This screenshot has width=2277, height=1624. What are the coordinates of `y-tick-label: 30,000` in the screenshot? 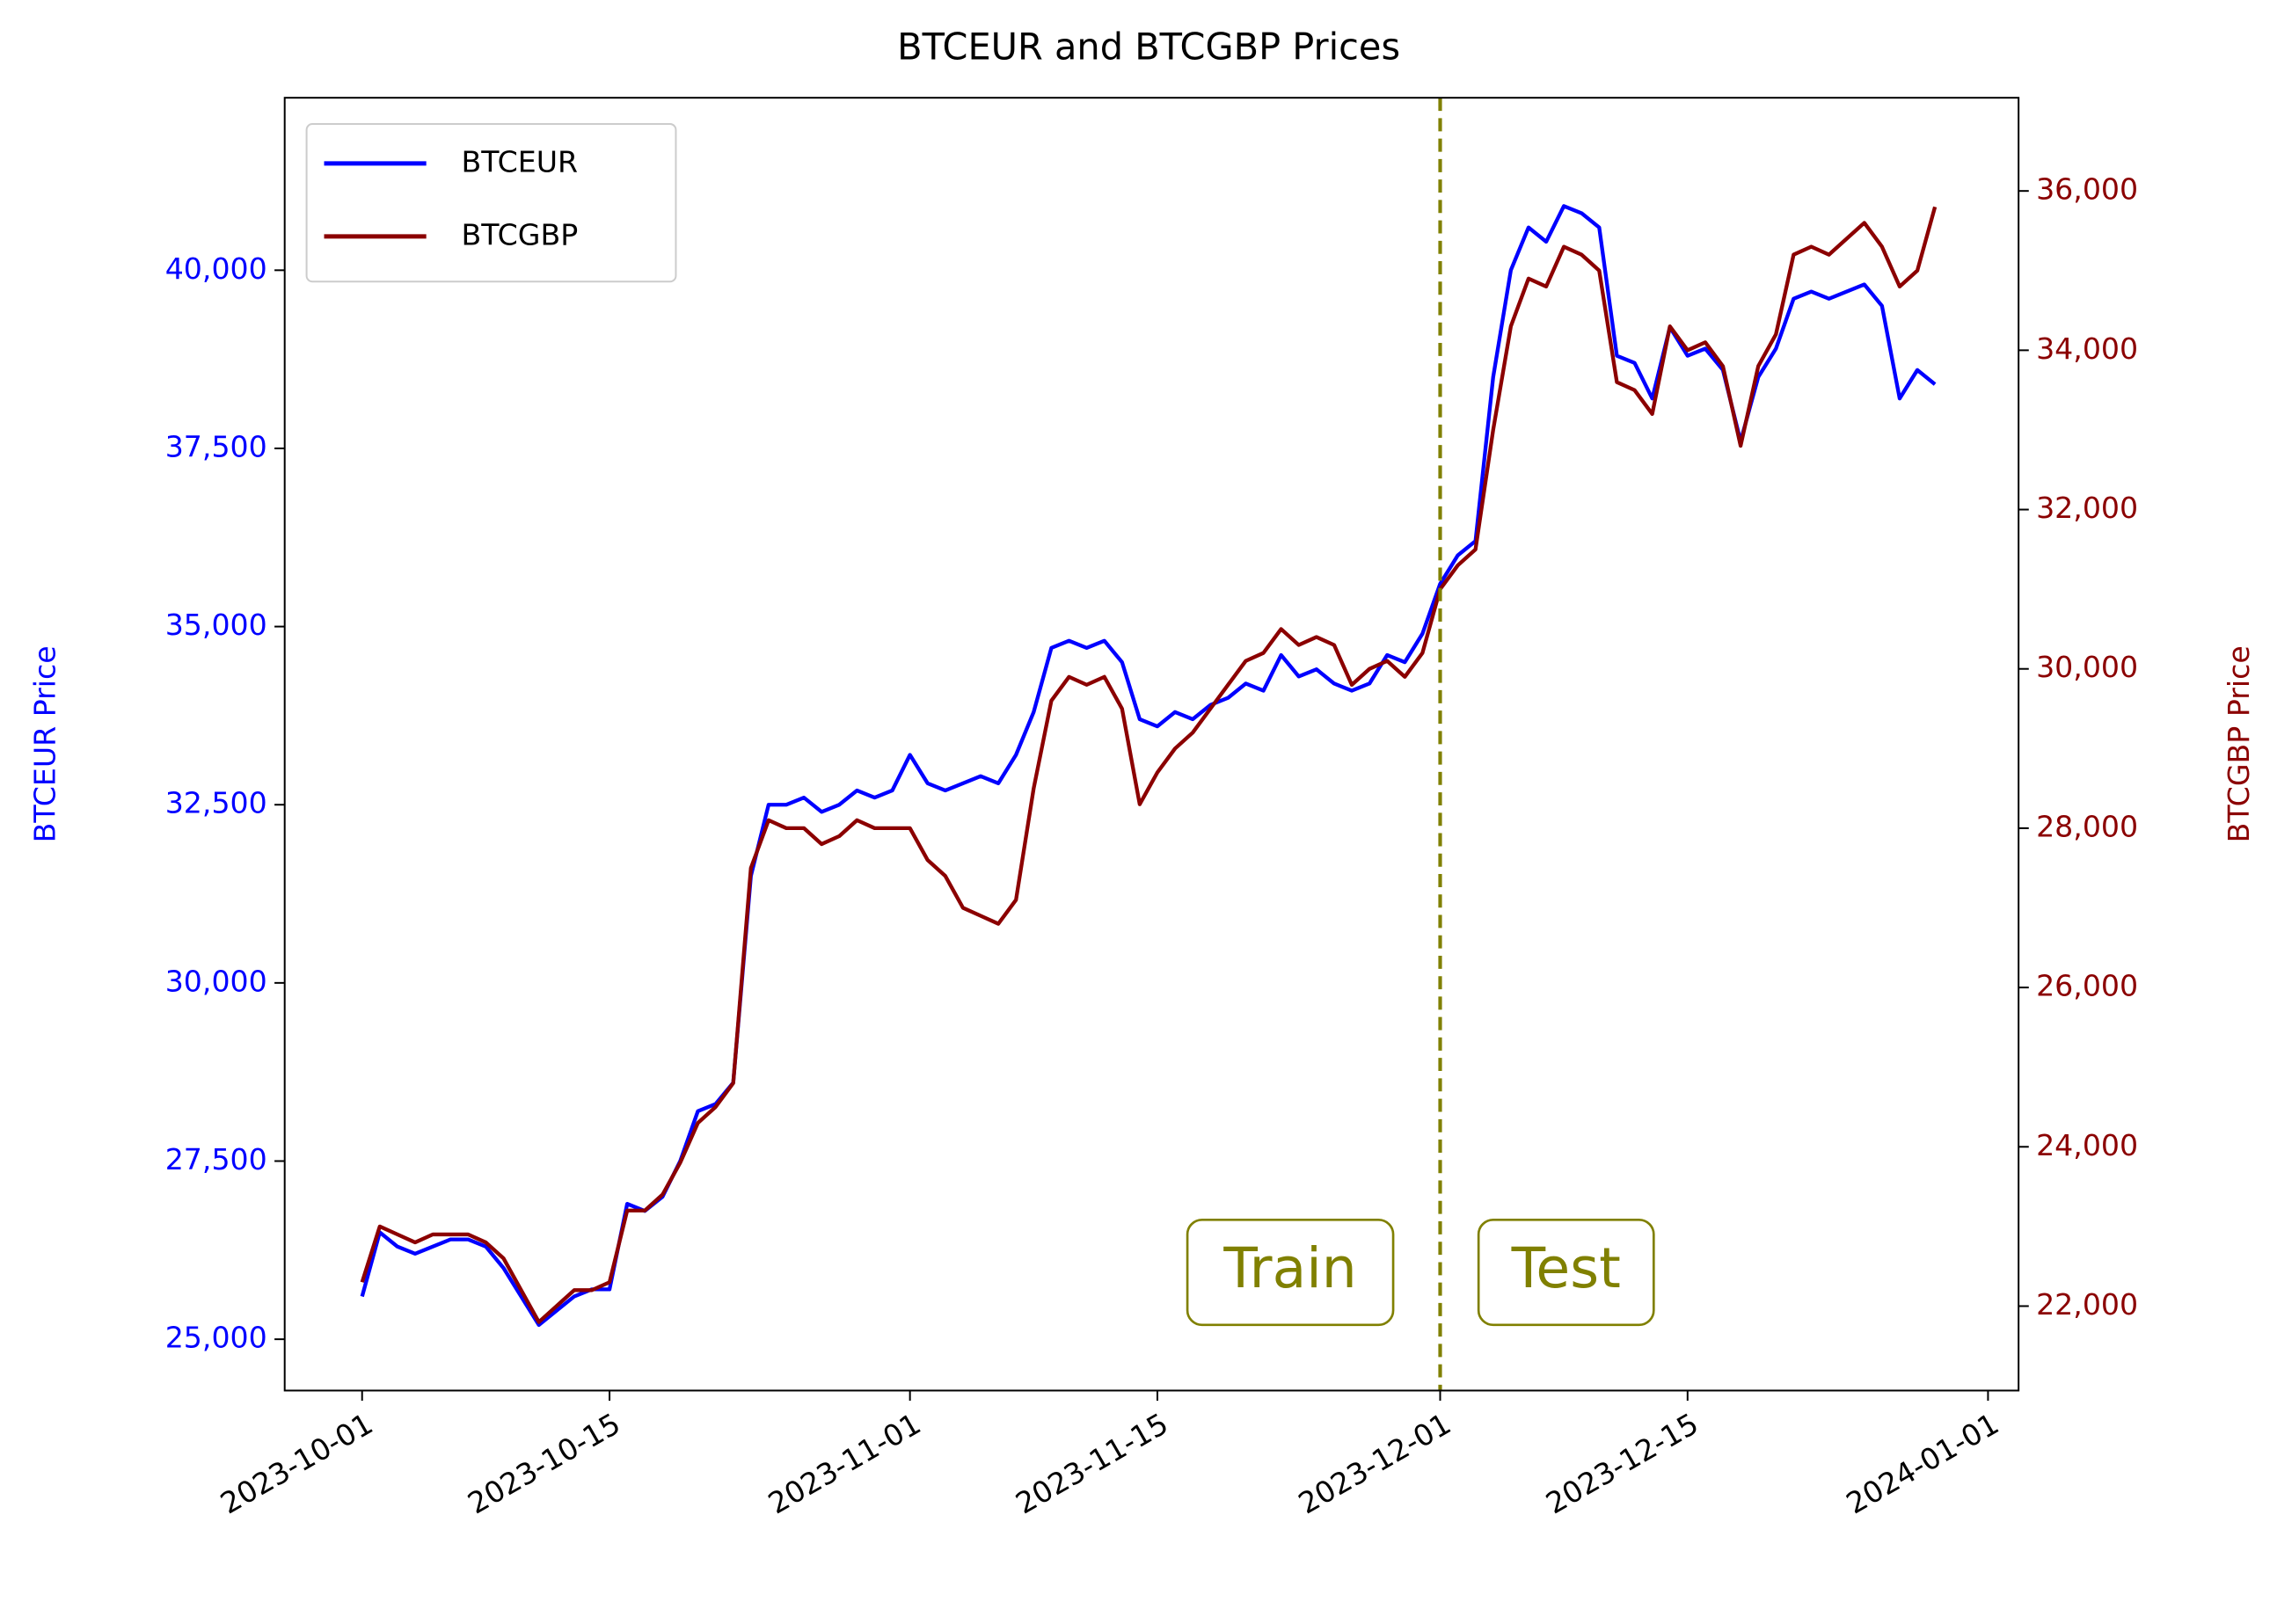 It's located at (216, 981).